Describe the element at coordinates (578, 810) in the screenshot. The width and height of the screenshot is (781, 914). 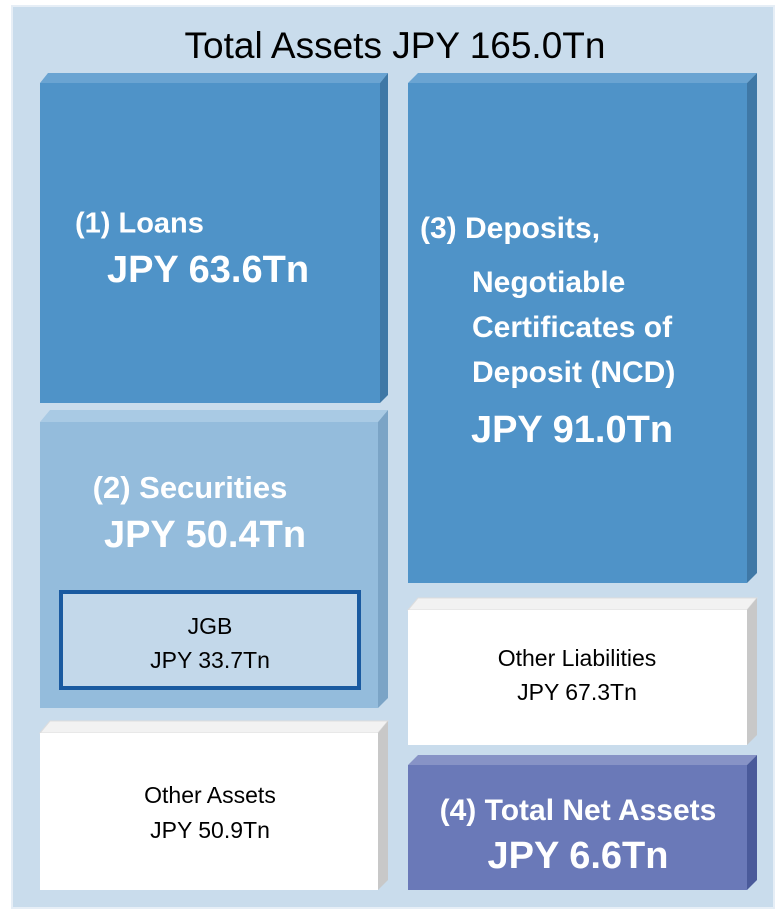
I see `net-assets-label: (4) Total Net Assets` at that location.